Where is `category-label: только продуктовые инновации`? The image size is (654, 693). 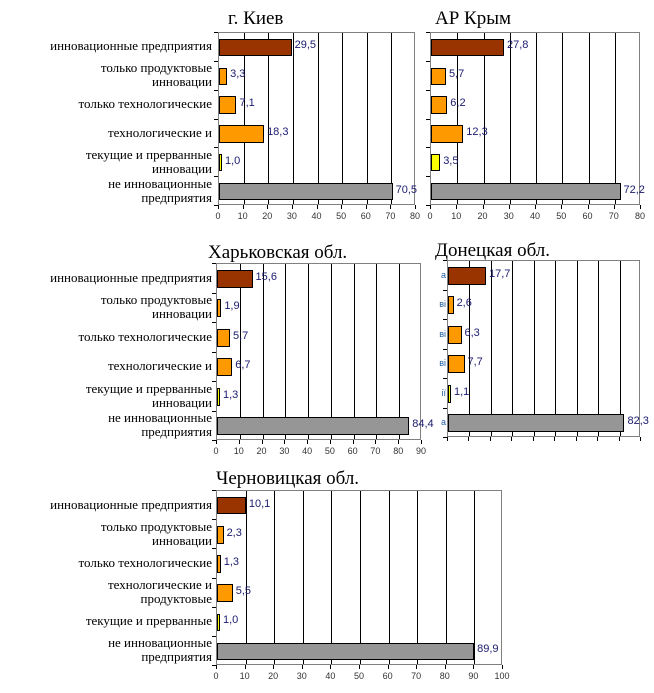
category-label: только продуктовые инновации is located at coordinates (112, 75).